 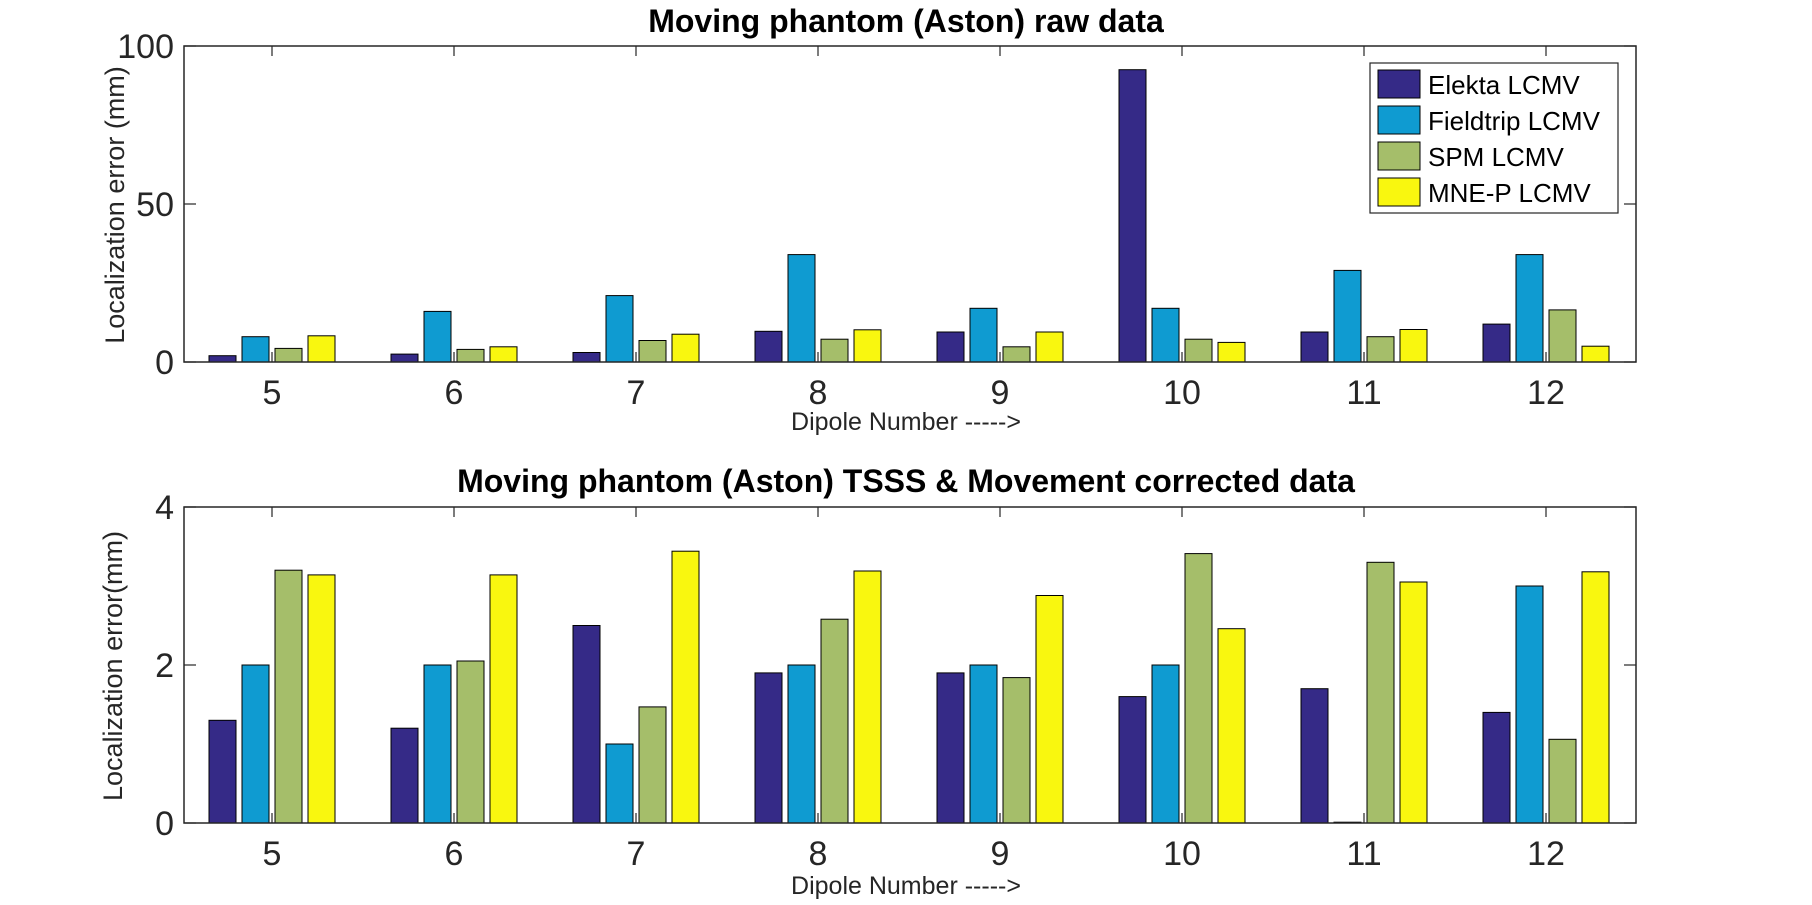 I want to click on legend-label: Fieldtrip LCMV, so click(x=1514, y=121).